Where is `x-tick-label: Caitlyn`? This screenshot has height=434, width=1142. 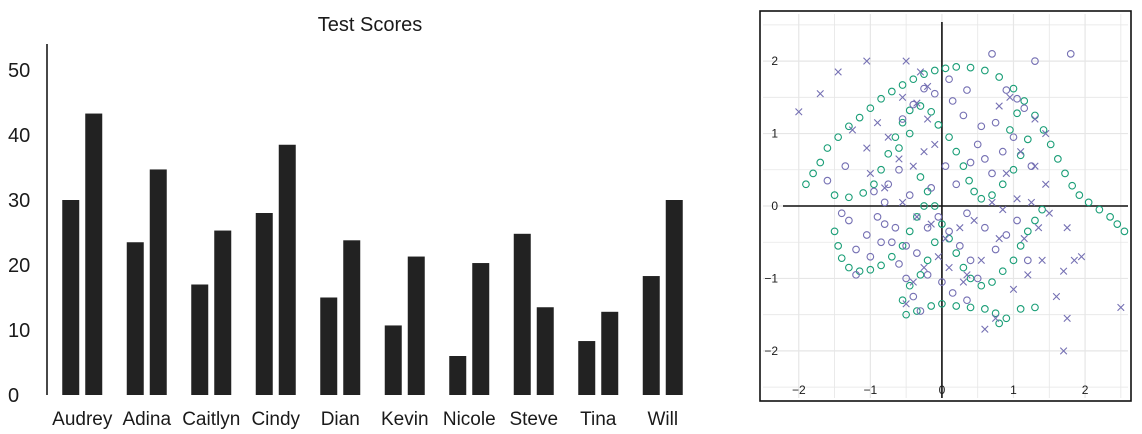 x-tick-label: Caitlyn is located at coordinates (211, 419).